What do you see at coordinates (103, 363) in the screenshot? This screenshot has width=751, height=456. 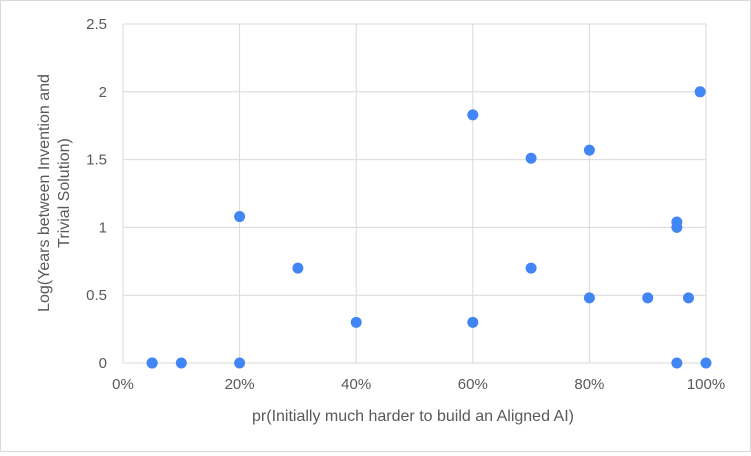 I see `y-tick-label: 0` at bounding box center [103, 363].